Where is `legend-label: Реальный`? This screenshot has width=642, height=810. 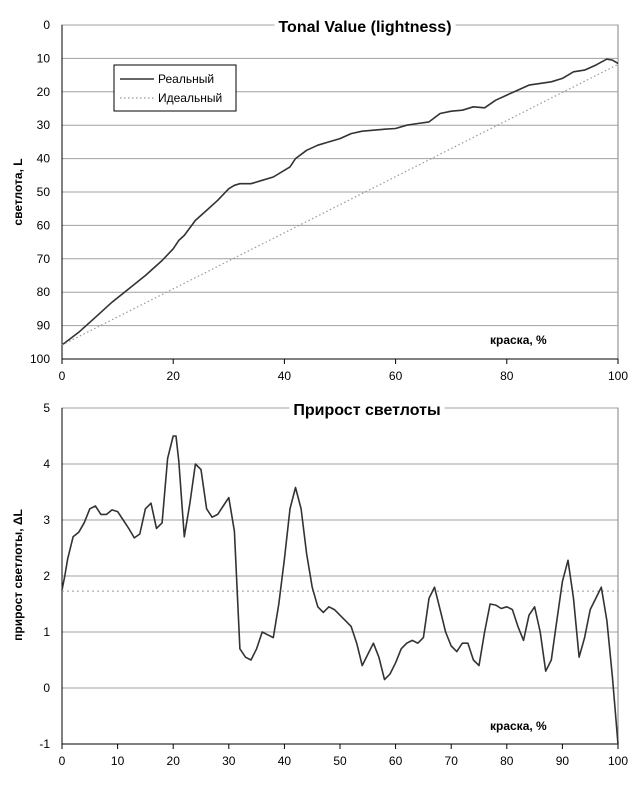 legend-label: Реальный is located at coordinates (186, 79).